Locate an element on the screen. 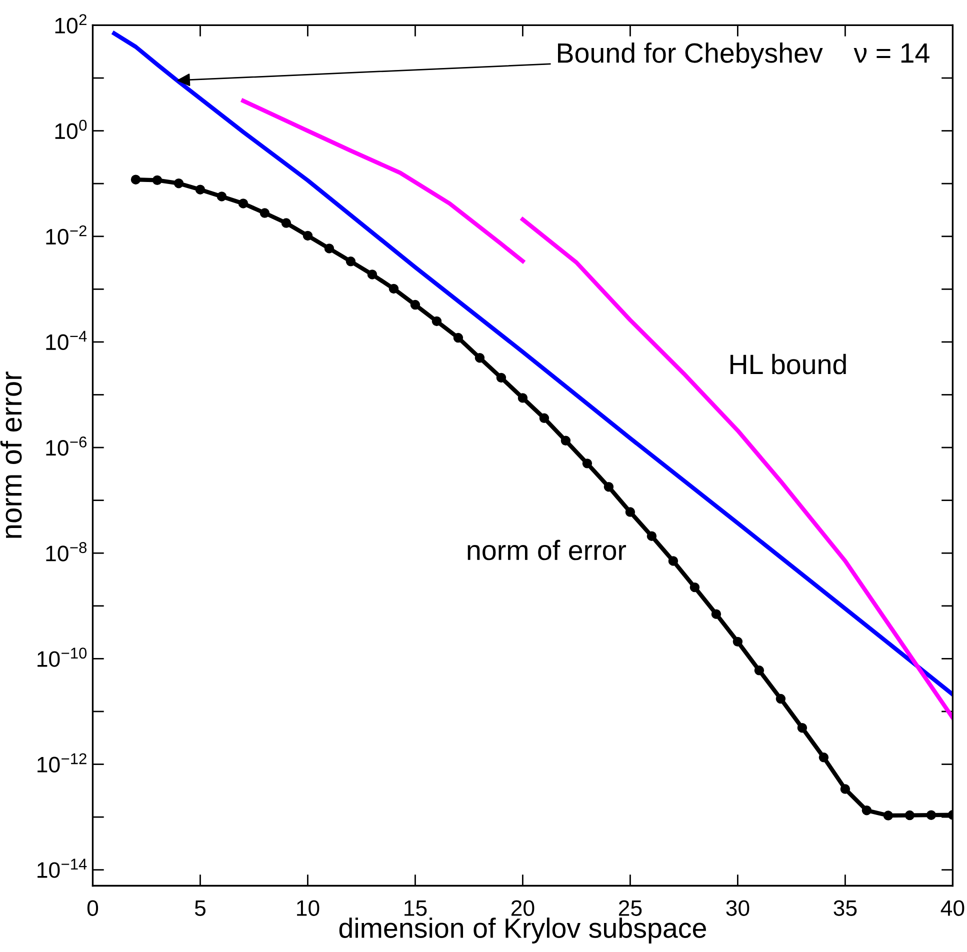  y-tick-label: 10$^{−4}$ is located at coordinates (66, 340).